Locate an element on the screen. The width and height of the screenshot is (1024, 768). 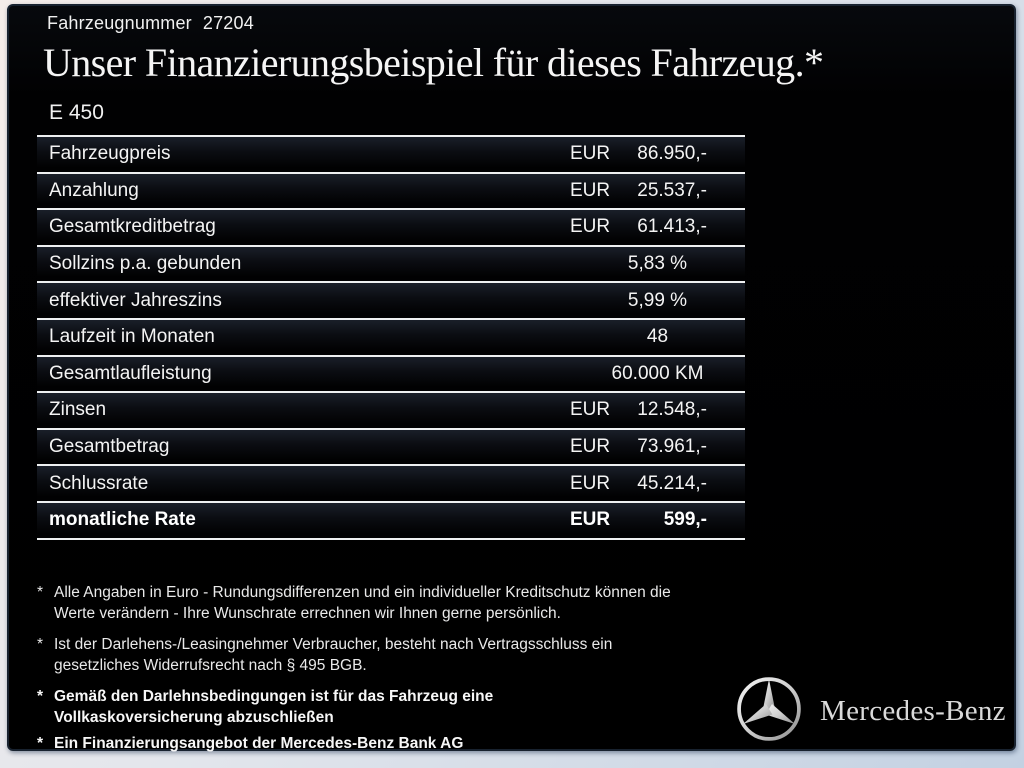
row-value-box: 5,99 % is located at coordinates (650, 300).